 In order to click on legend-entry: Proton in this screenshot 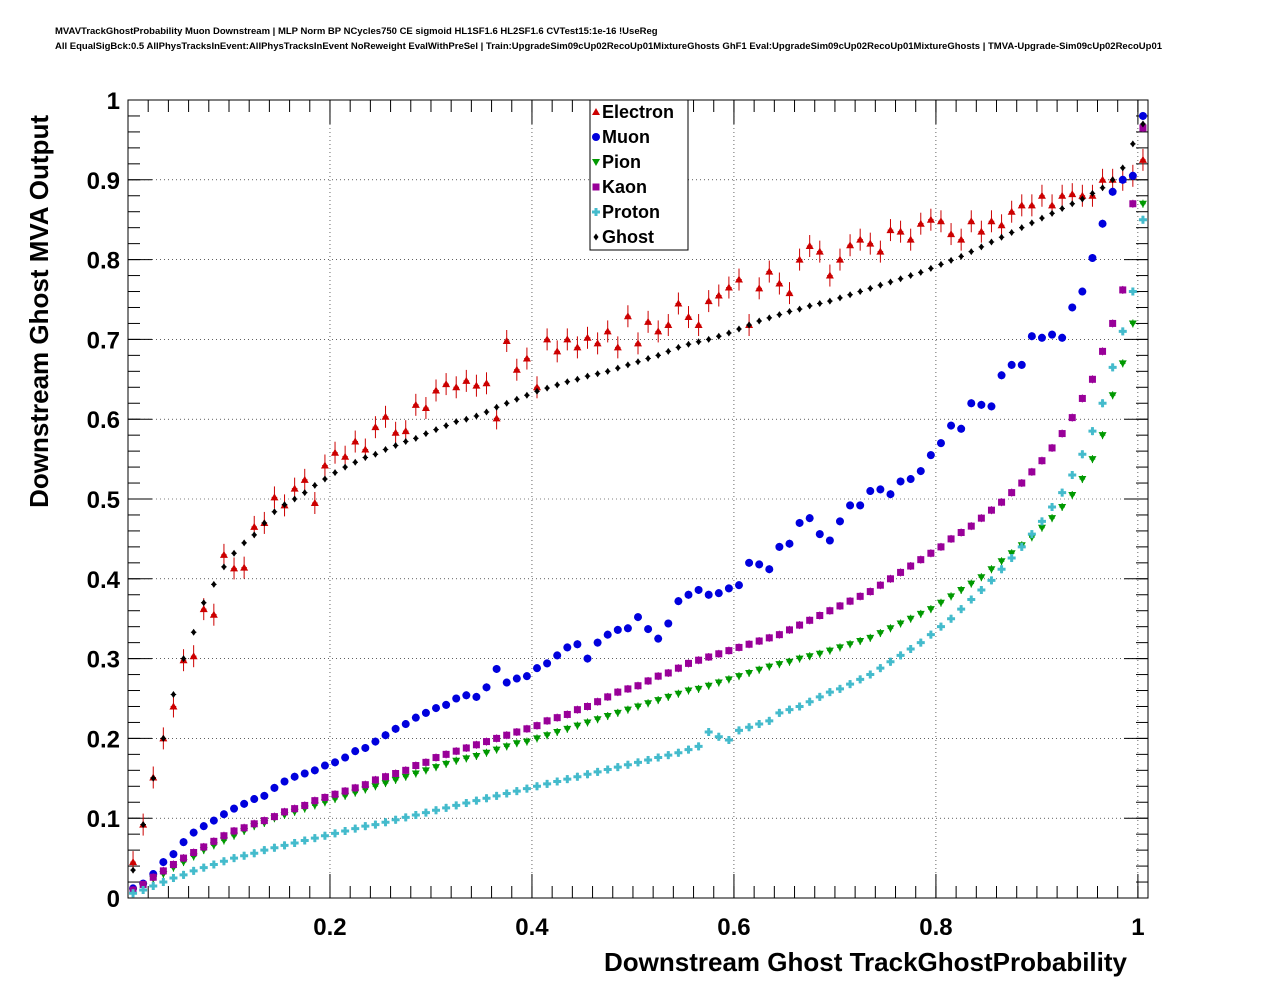, I will do `click(626, 212)`.